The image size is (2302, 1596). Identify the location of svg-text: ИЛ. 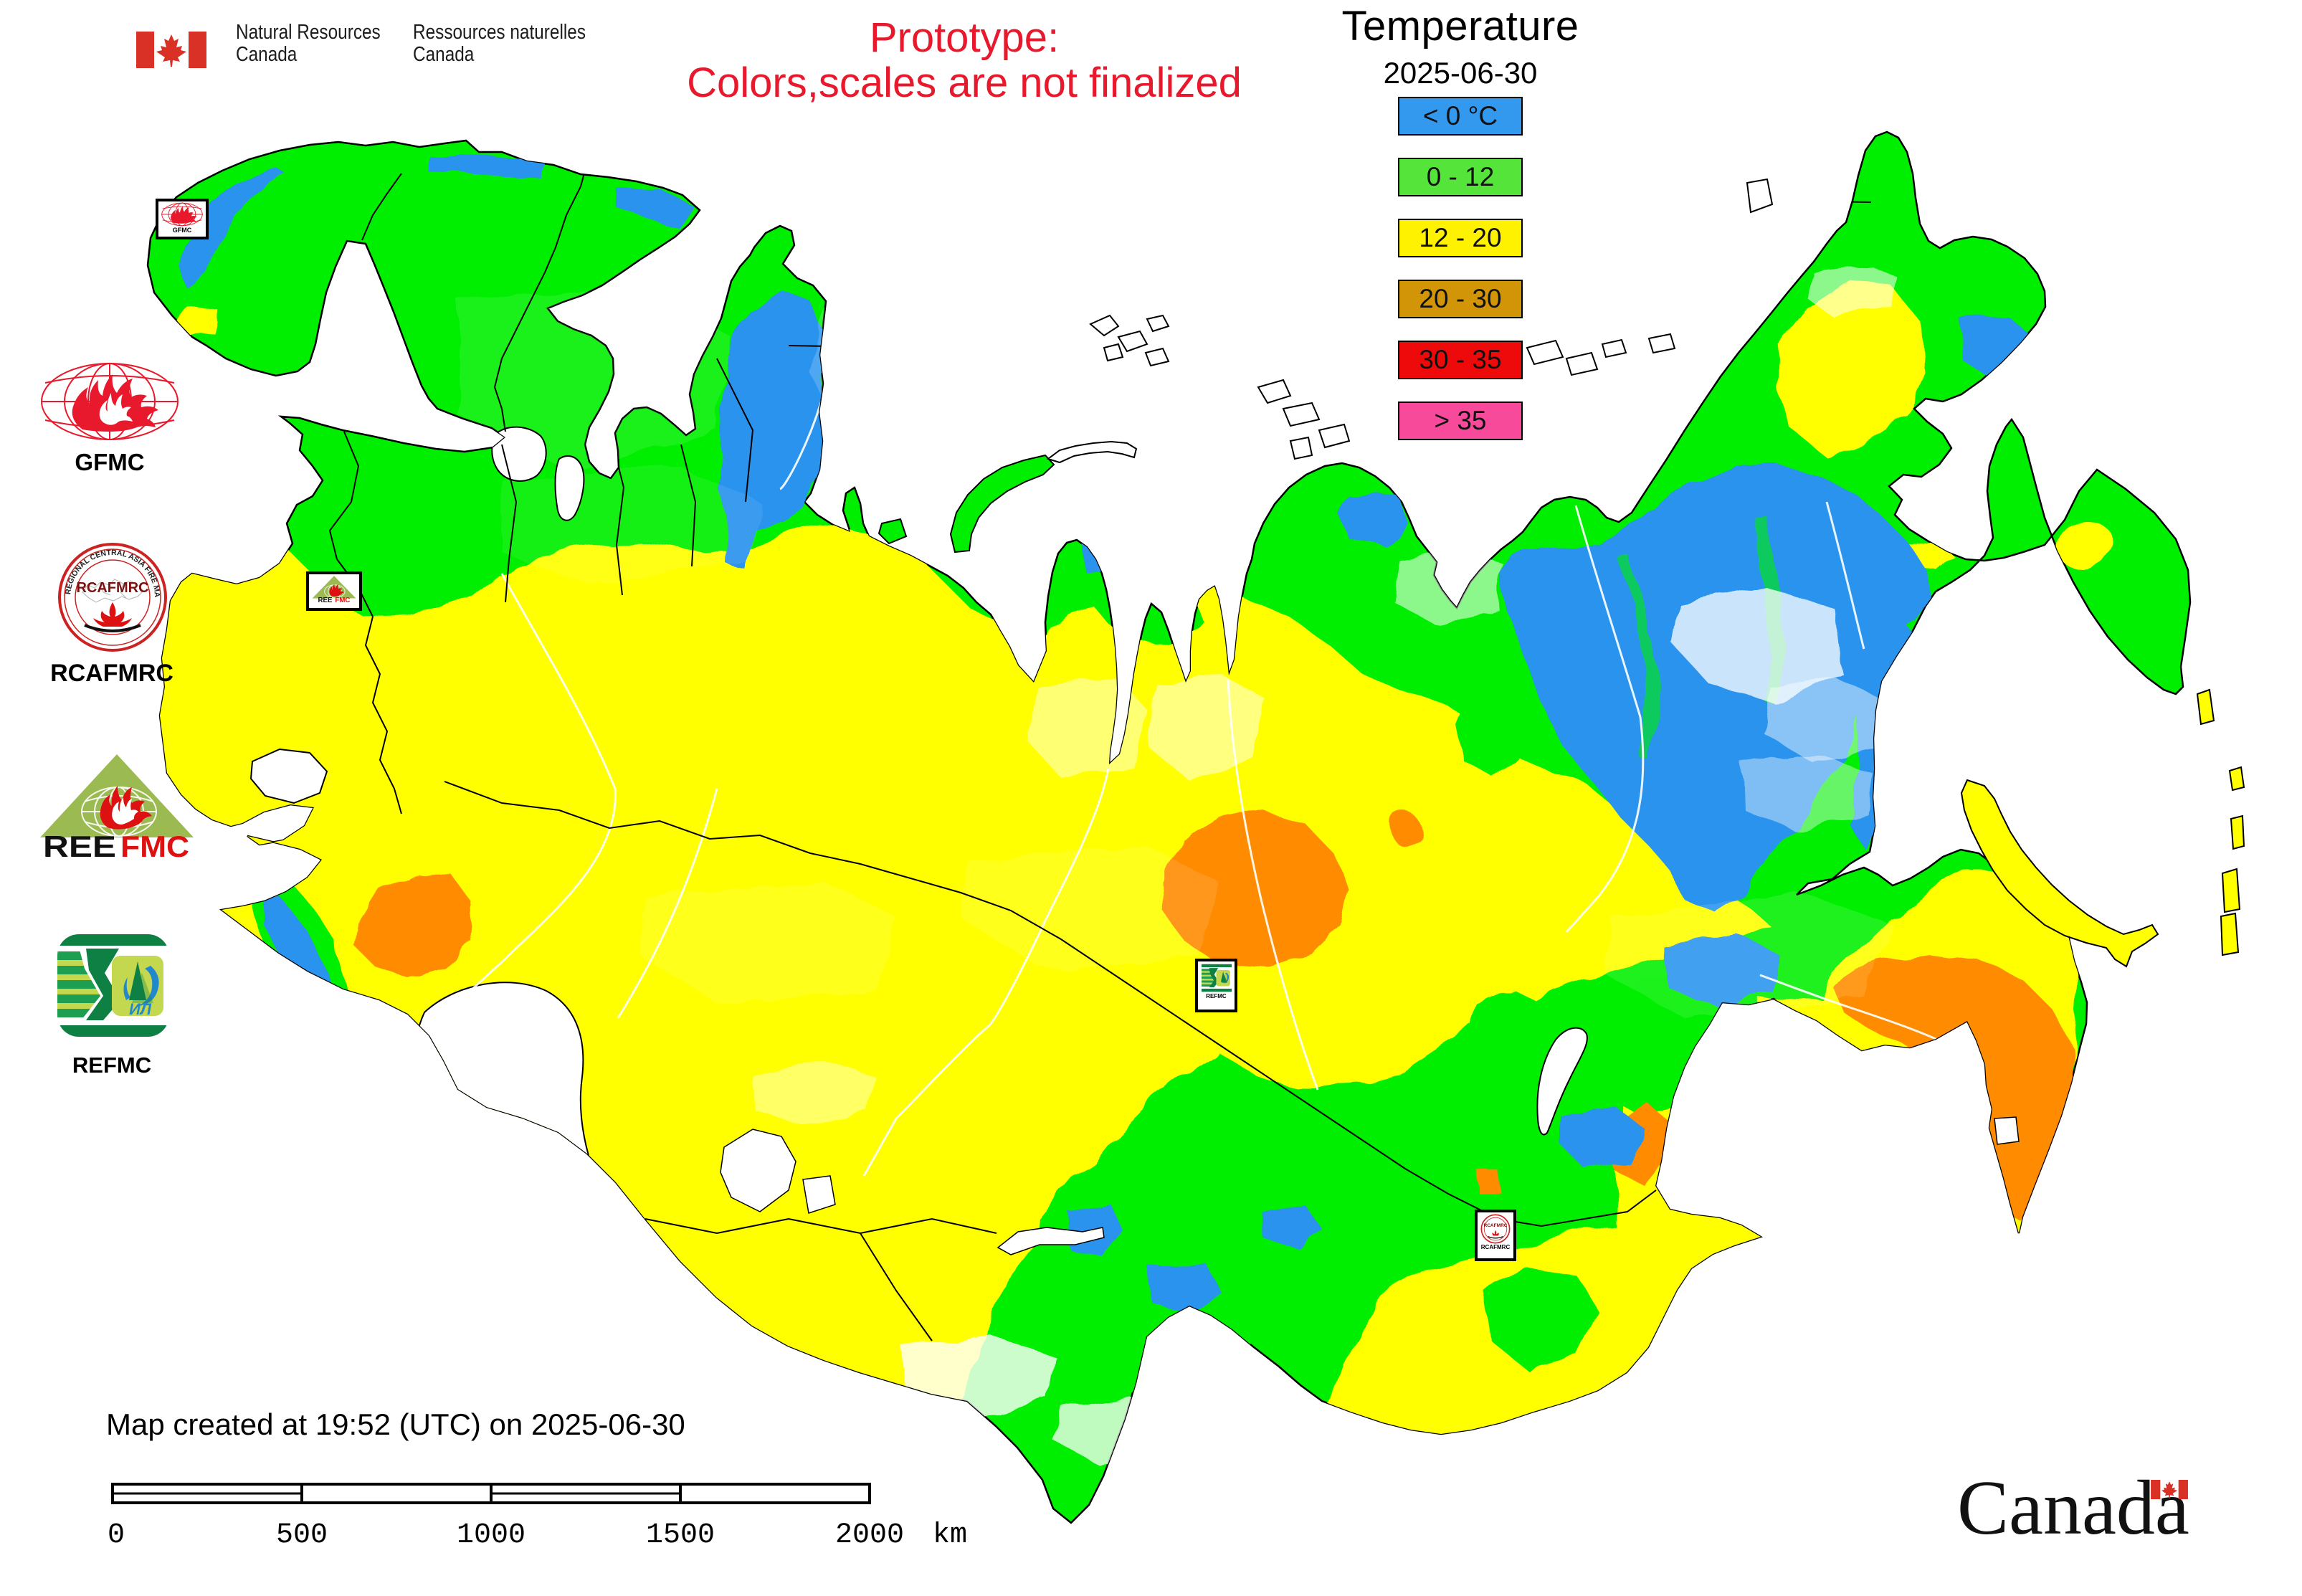
(141, 1009).